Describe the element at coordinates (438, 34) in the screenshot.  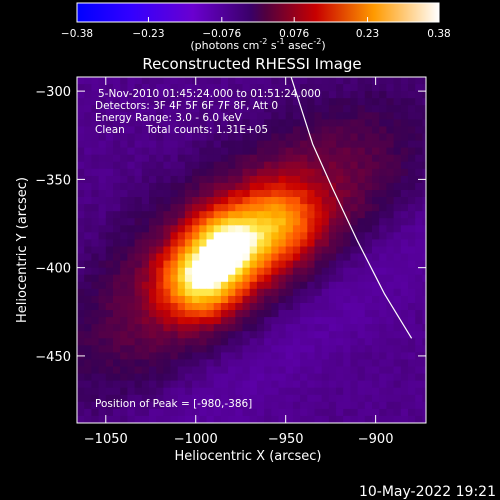
I see `colorbar-tick-label: 0.38` at that location.